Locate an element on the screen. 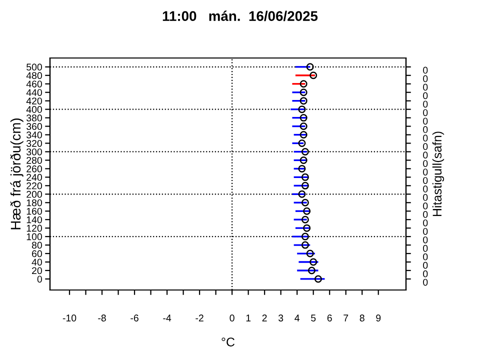  x-tick-label: 6 is located at coordinates (329, 318).